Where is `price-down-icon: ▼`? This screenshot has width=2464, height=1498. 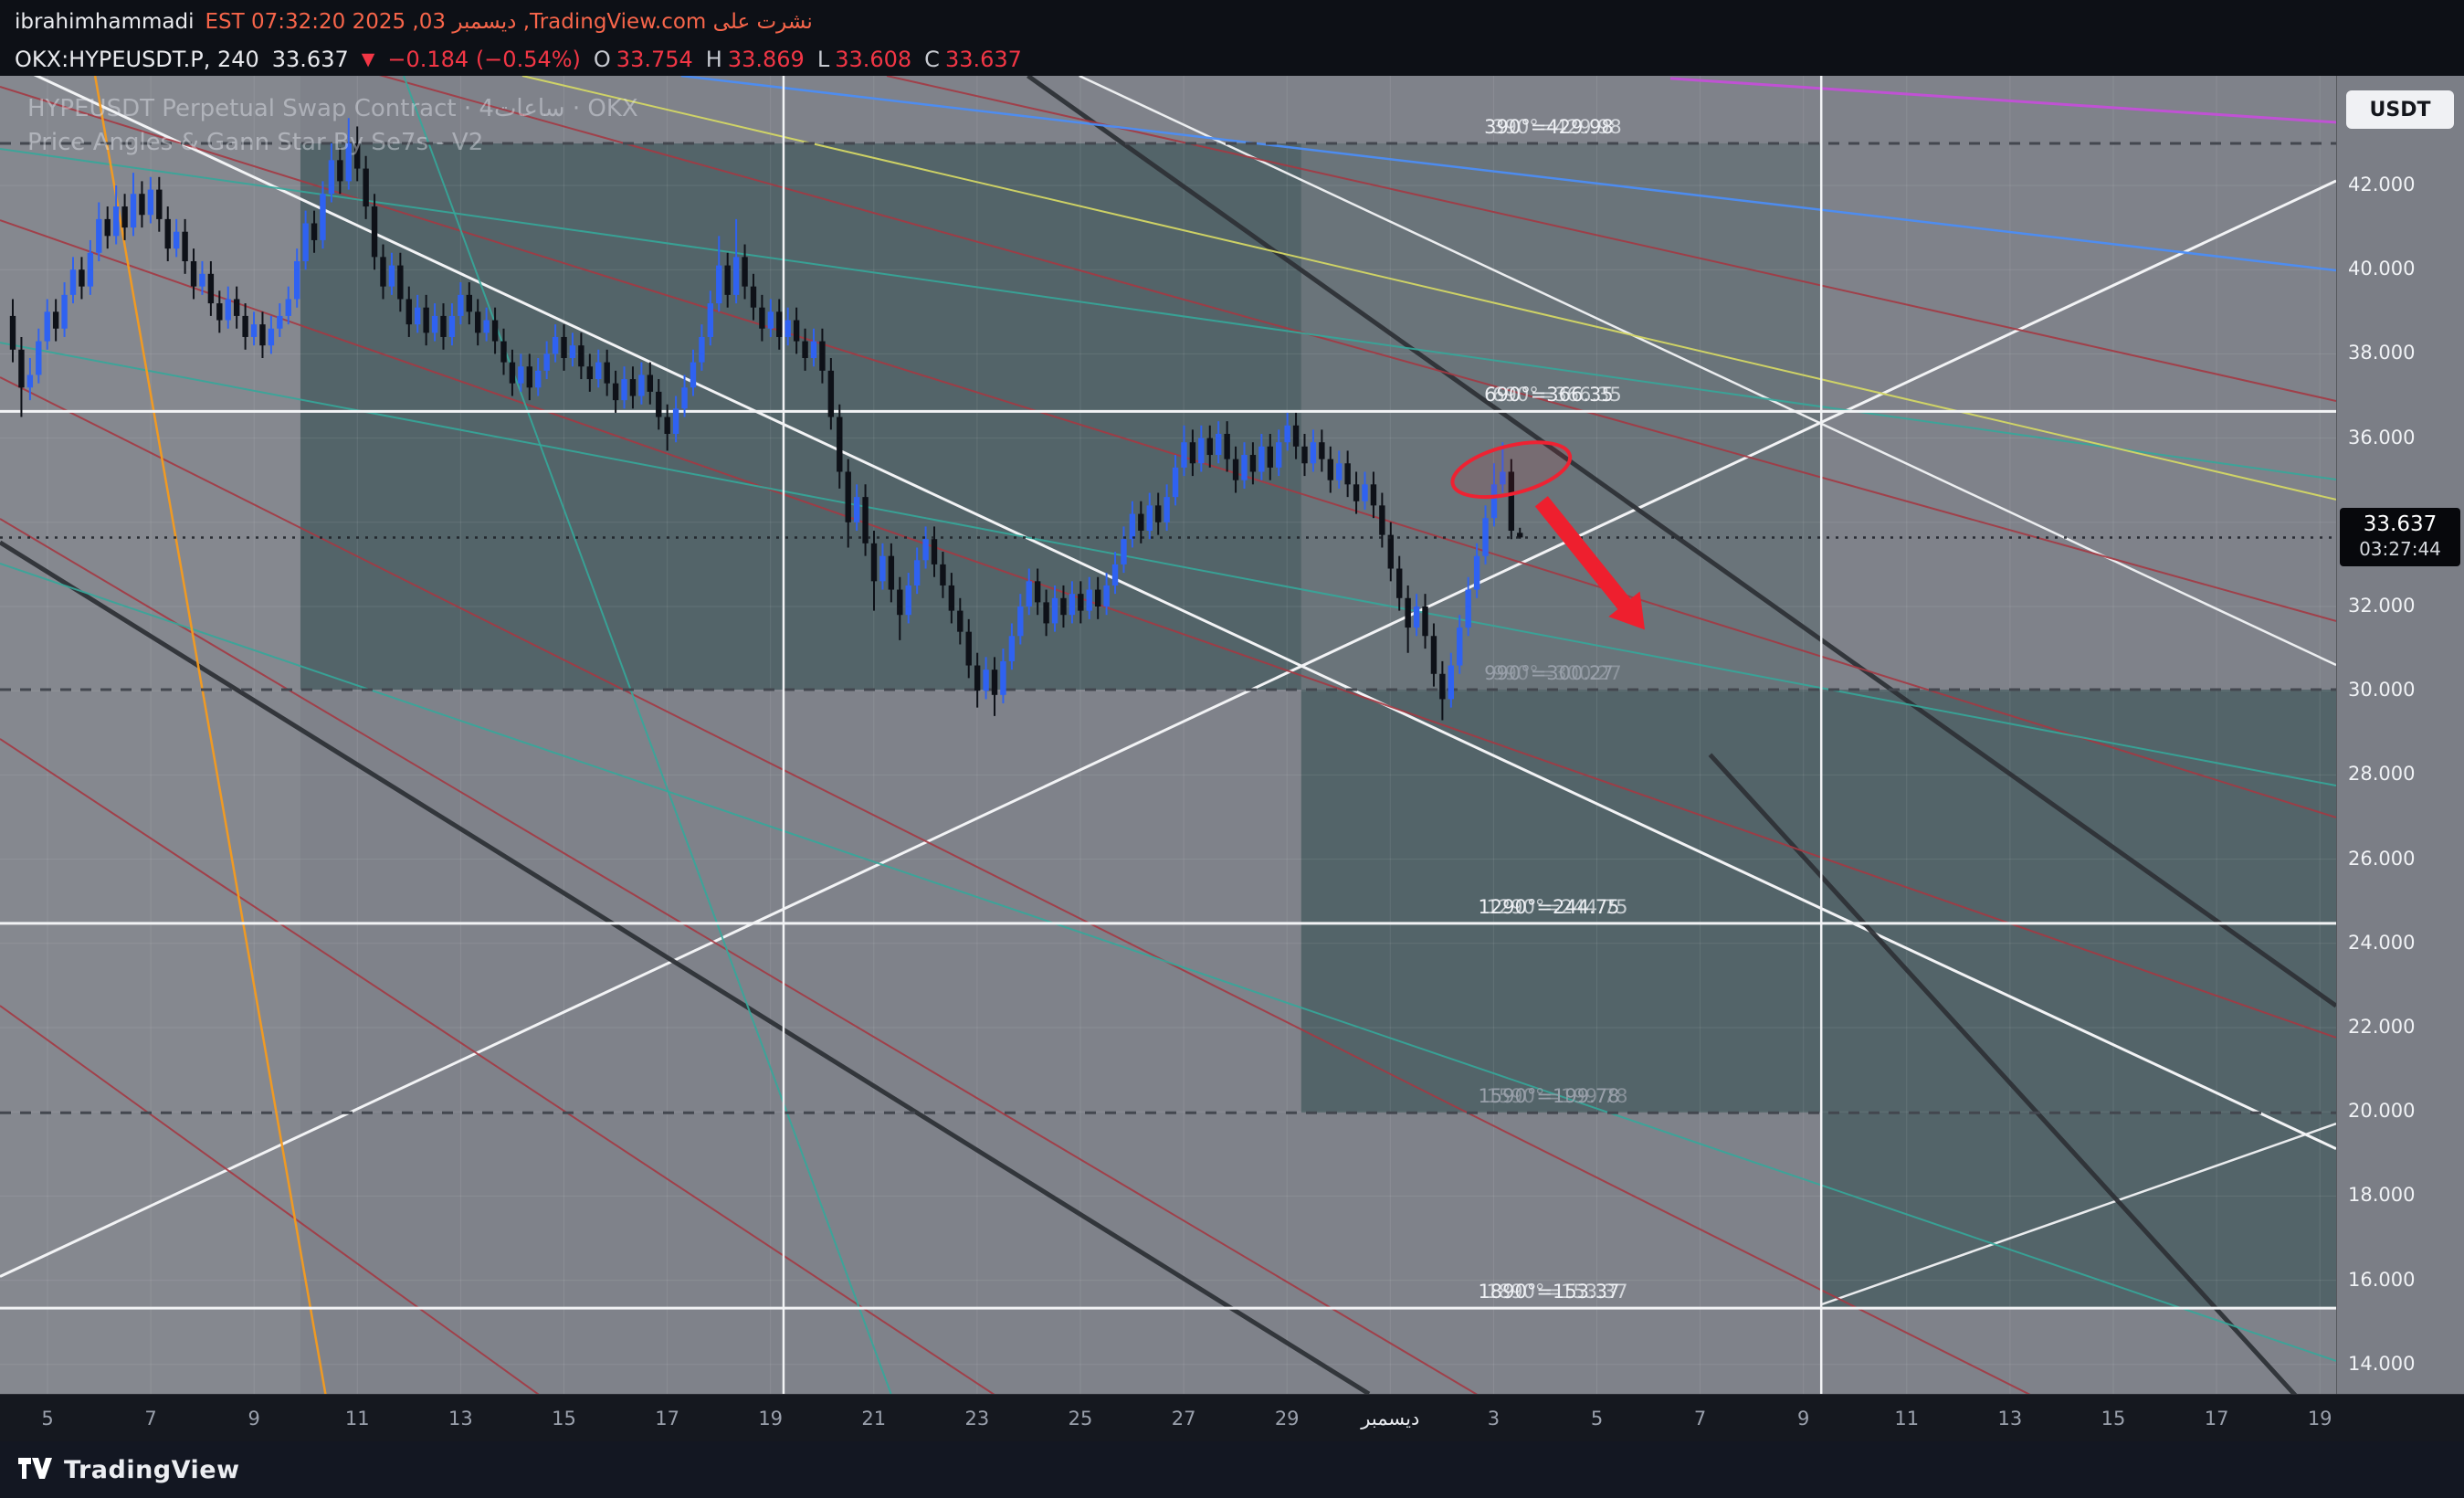 price-down-icon: ▼ is located at coordinates (368, 59).